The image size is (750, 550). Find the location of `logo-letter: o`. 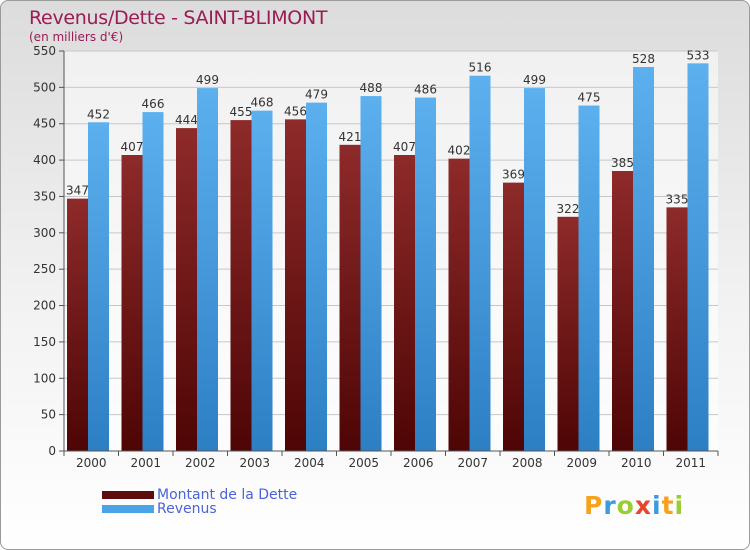

logo-letter: o is located at coordinates (625, 505).